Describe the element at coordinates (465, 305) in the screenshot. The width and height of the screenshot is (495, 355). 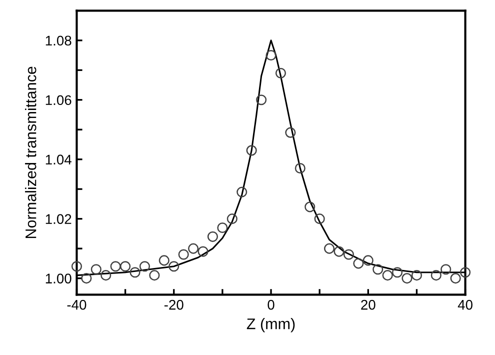
I see `x-tick-label: 40` at that location.